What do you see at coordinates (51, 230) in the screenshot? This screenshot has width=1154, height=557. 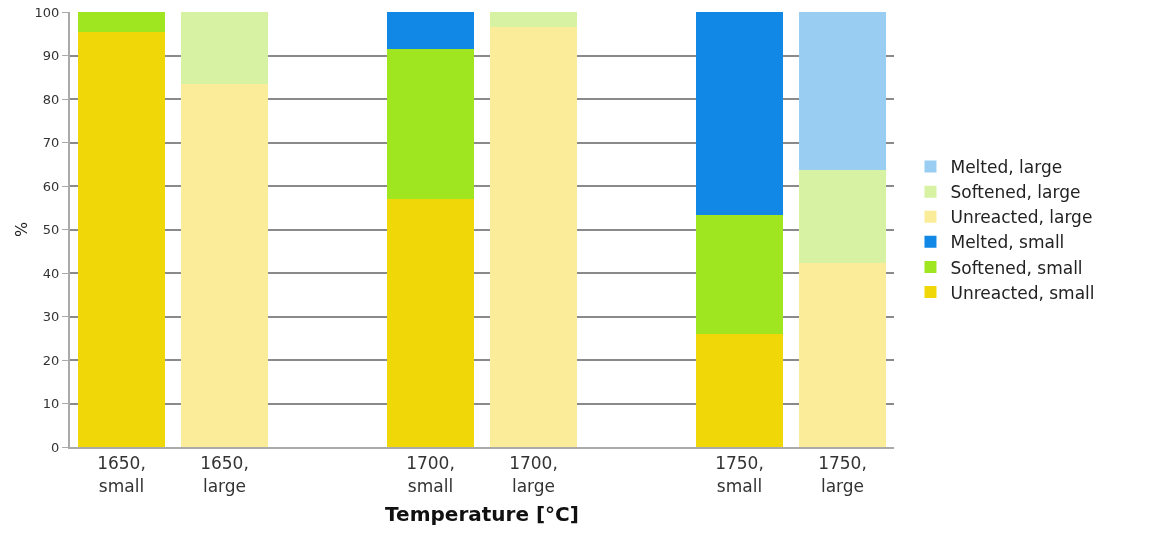 I see `y-tick-label: 50` at bounding box center [51, 230].